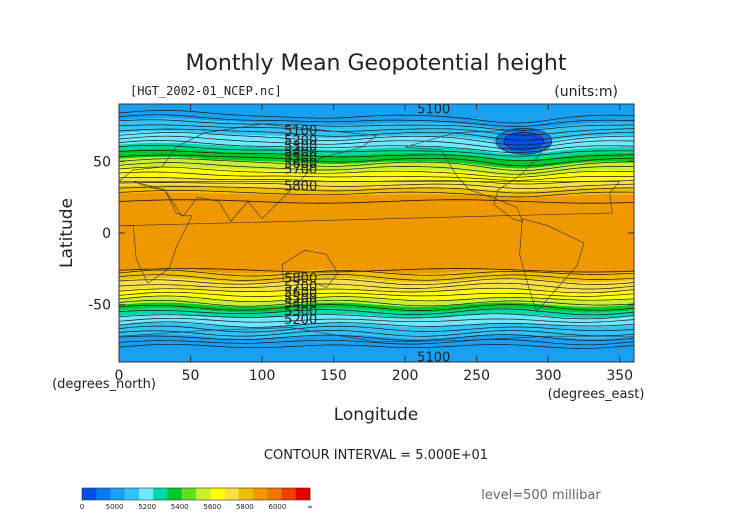 This screenshot has height=532, width=752. I want to click on y-unit-label: (degrees_north), so click(104, 384).